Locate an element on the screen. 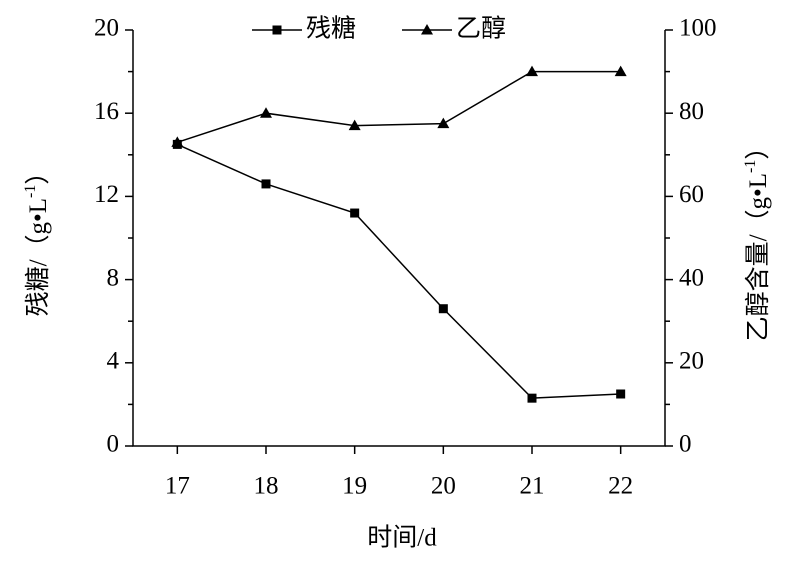 Image resolution: width=796 pixels, height=564 pixels. y2-axis-title: 乙醇含量/（g•L-1） is located at coordinates (757, 238).